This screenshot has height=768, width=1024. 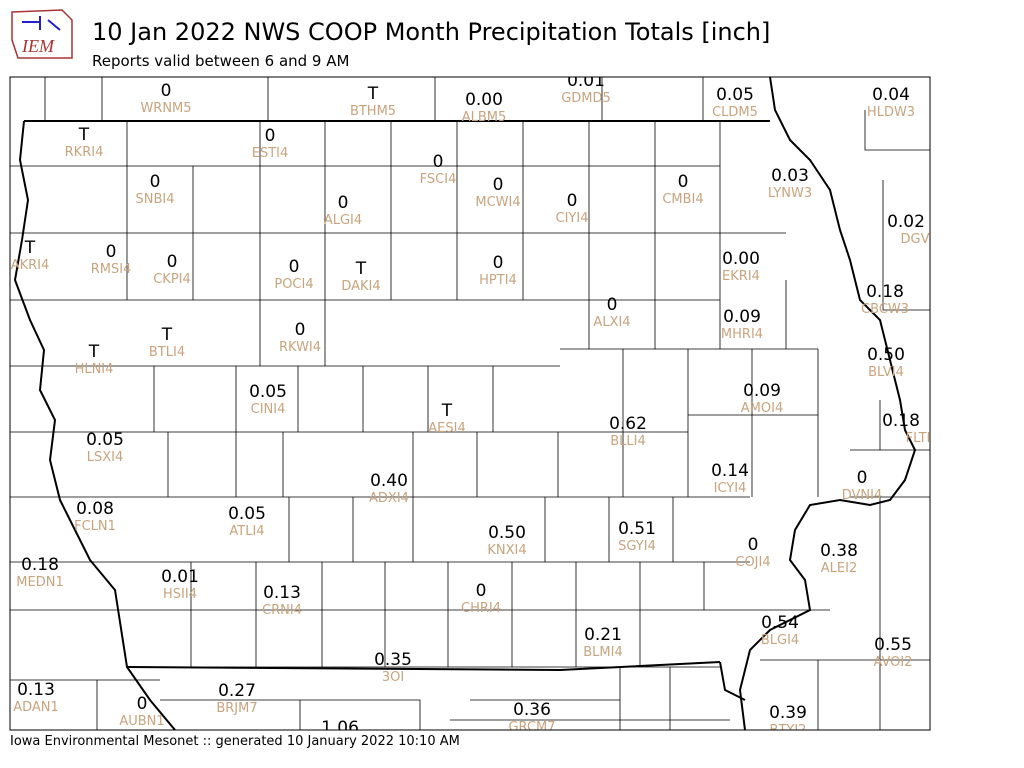 I want to click on station-id: CRNI4, so click(x=282, y=610).